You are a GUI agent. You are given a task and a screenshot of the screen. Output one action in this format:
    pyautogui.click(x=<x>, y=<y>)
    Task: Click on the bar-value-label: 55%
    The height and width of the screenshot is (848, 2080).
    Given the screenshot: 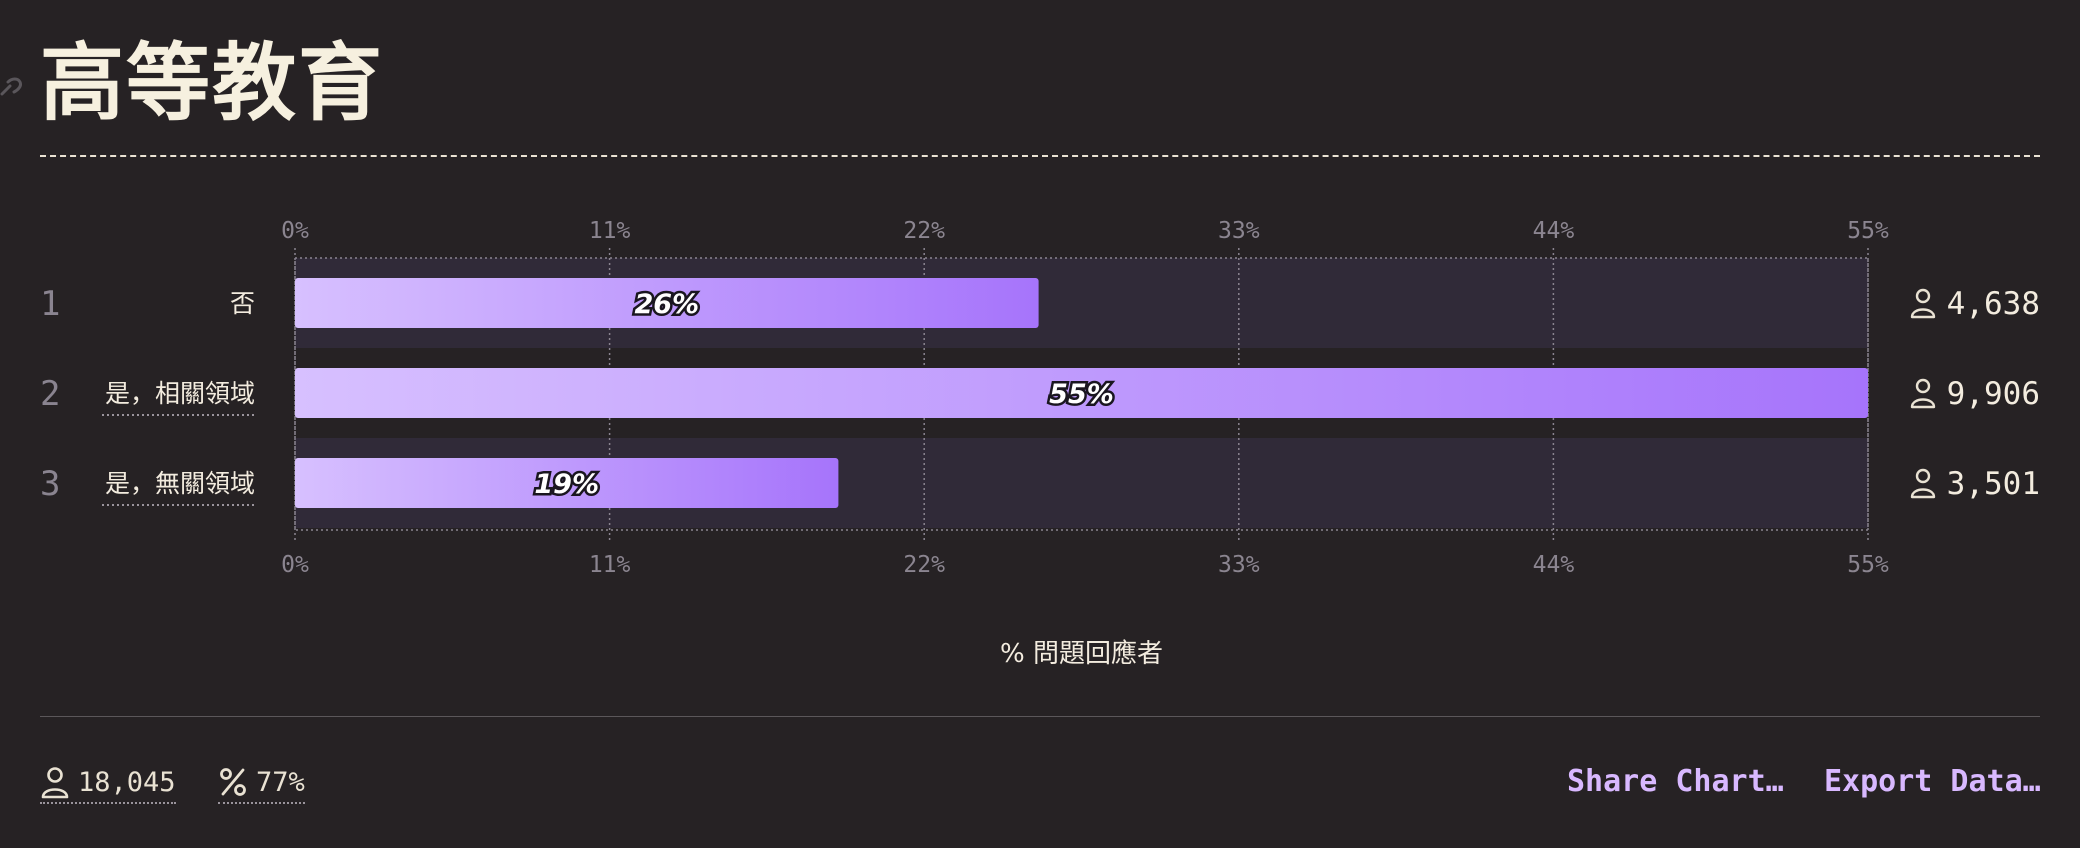 What is the action you would take?
    pyautogui.click(x=1081, y=394)
    